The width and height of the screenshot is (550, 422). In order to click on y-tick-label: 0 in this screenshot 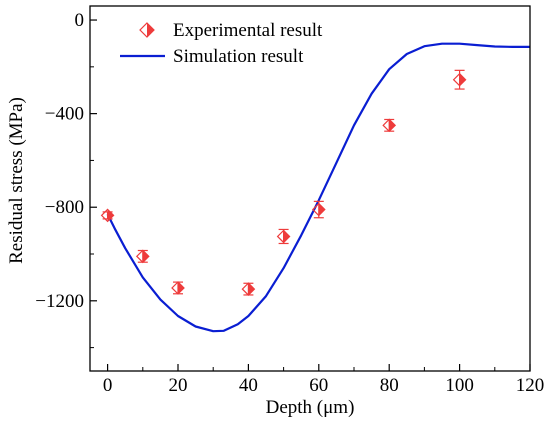, I will do `click(80, 20)`.